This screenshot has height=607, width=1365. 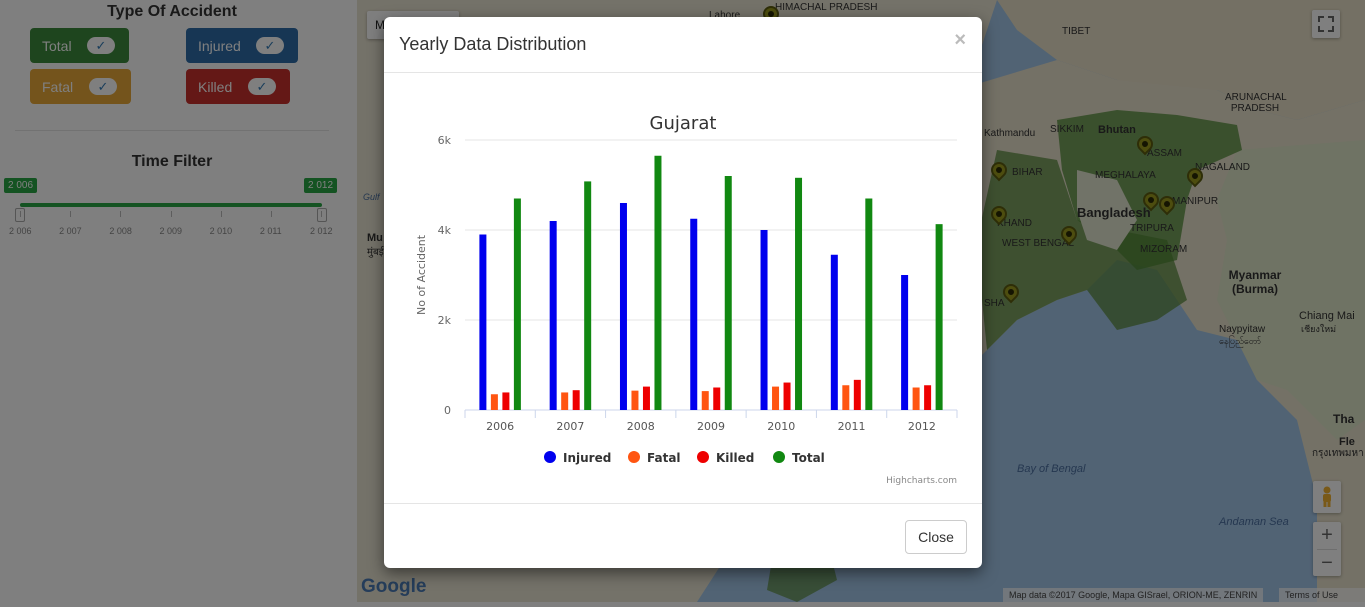 What do you see at coordinates (445, 320) in the screenshot?
I see `y-tick-label: 2k` at bounding box center [445, 320].